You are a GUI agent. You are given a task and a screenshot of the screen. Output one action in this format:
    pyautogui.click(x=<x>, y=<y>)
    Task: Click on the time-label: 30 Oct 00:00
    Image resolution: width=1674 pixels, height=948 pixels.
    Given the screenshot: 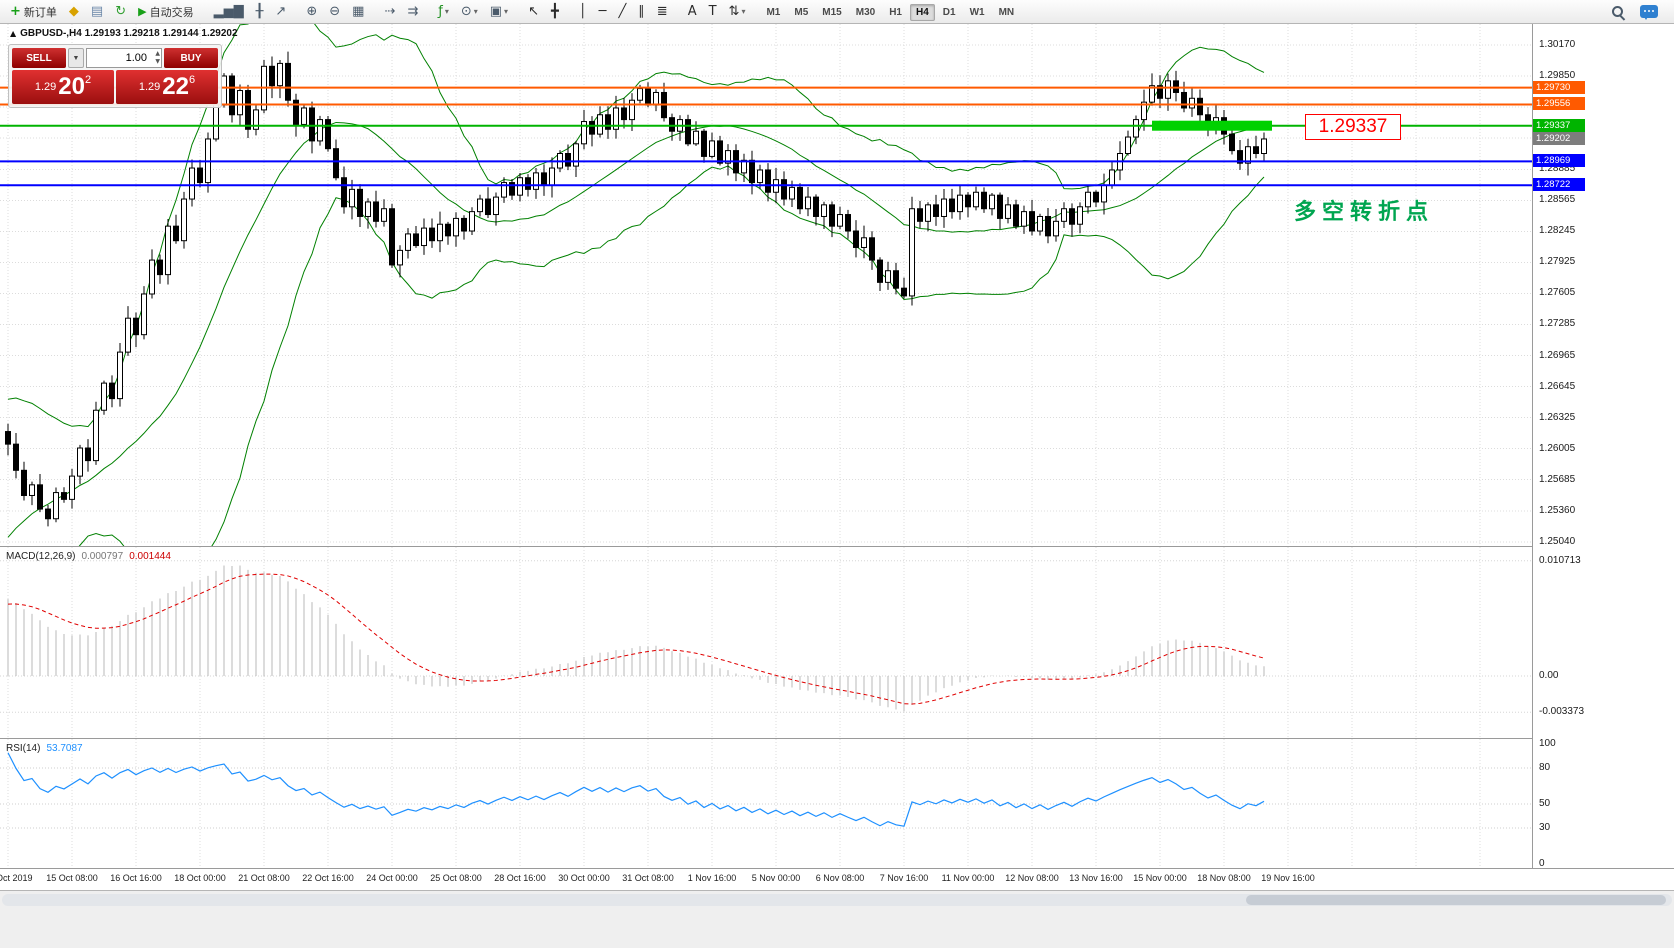 What is the action you would take?
    pyautogui.click(x=584, y=878)
    